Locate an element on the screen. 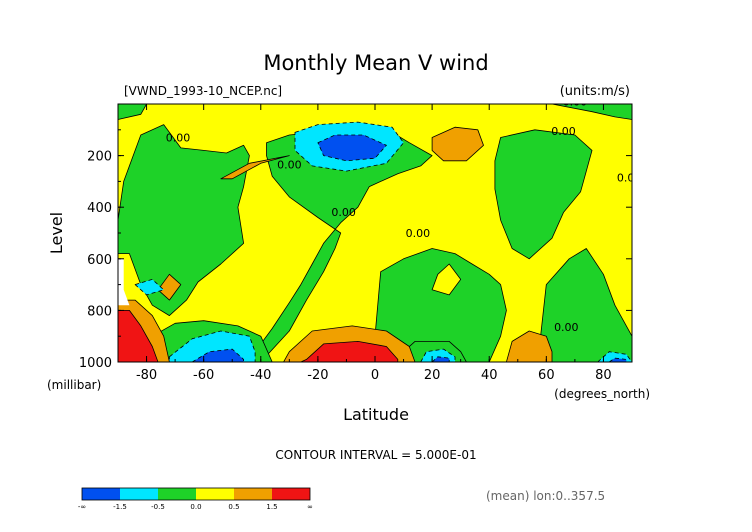  dataset-label: [VWND_1993-10_NCEP.nc] is located at coordinates (203, 91).